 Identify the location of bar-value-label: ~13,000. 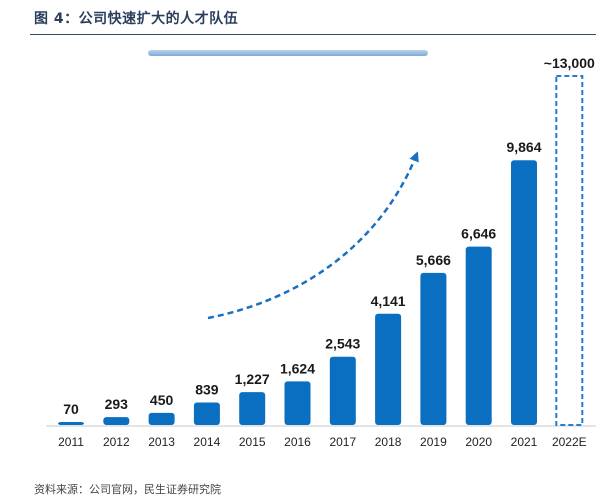
(569, 63).